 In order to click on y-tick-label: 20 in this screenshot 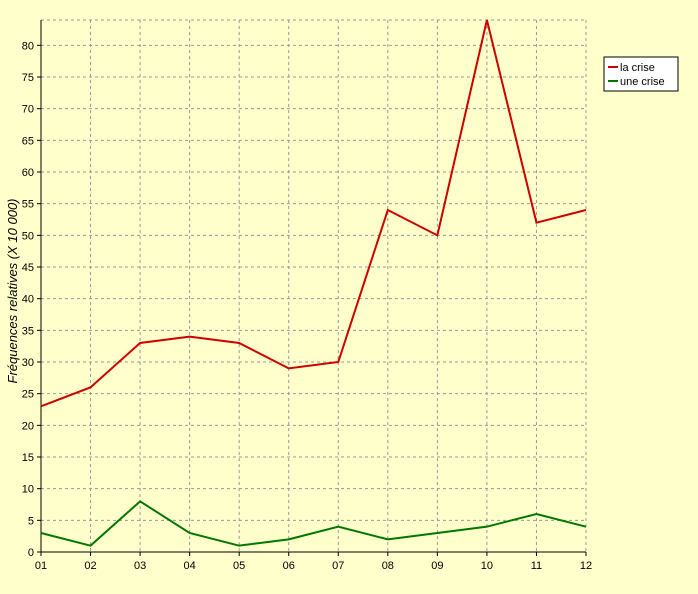, I will do `click(28, 426)`.